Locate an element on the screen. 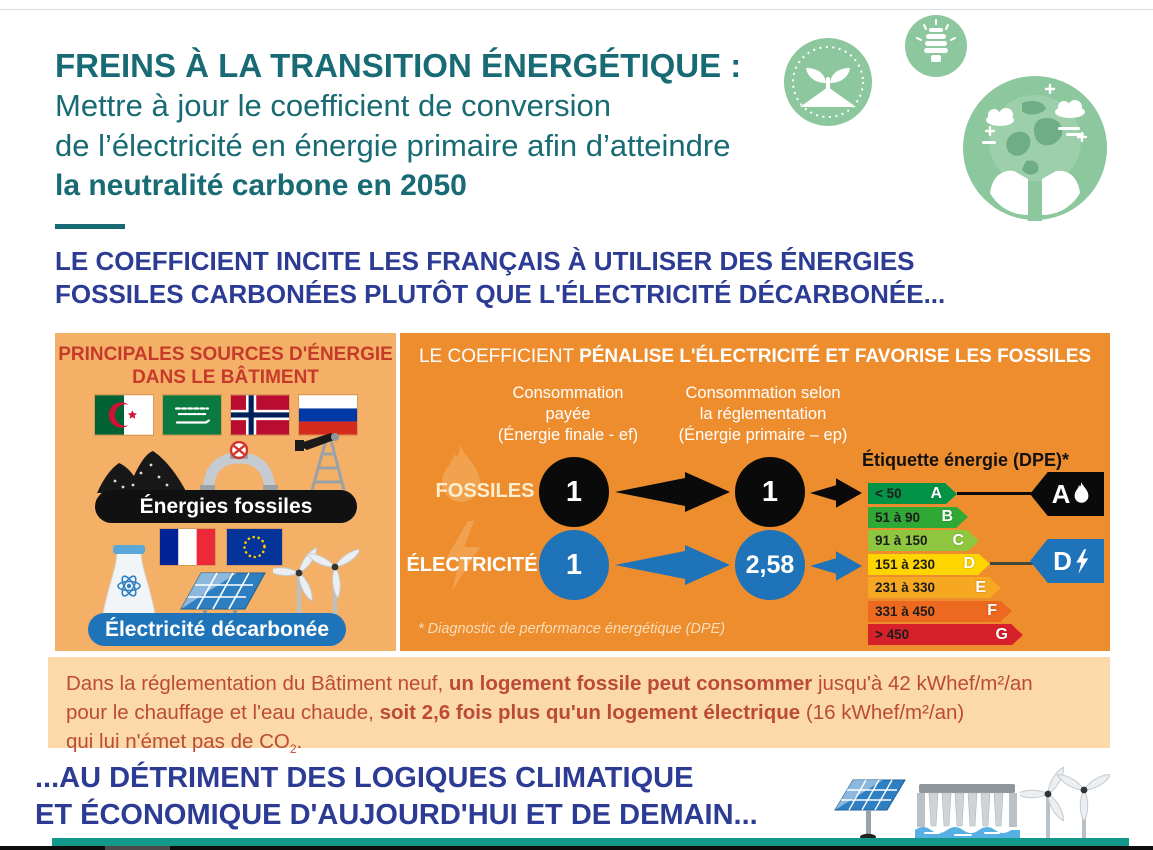 Image resolution: width=1153 pixels, height=850 pixels. fossiles-row-label: FOSSILES is located at coordinates (485, 491).